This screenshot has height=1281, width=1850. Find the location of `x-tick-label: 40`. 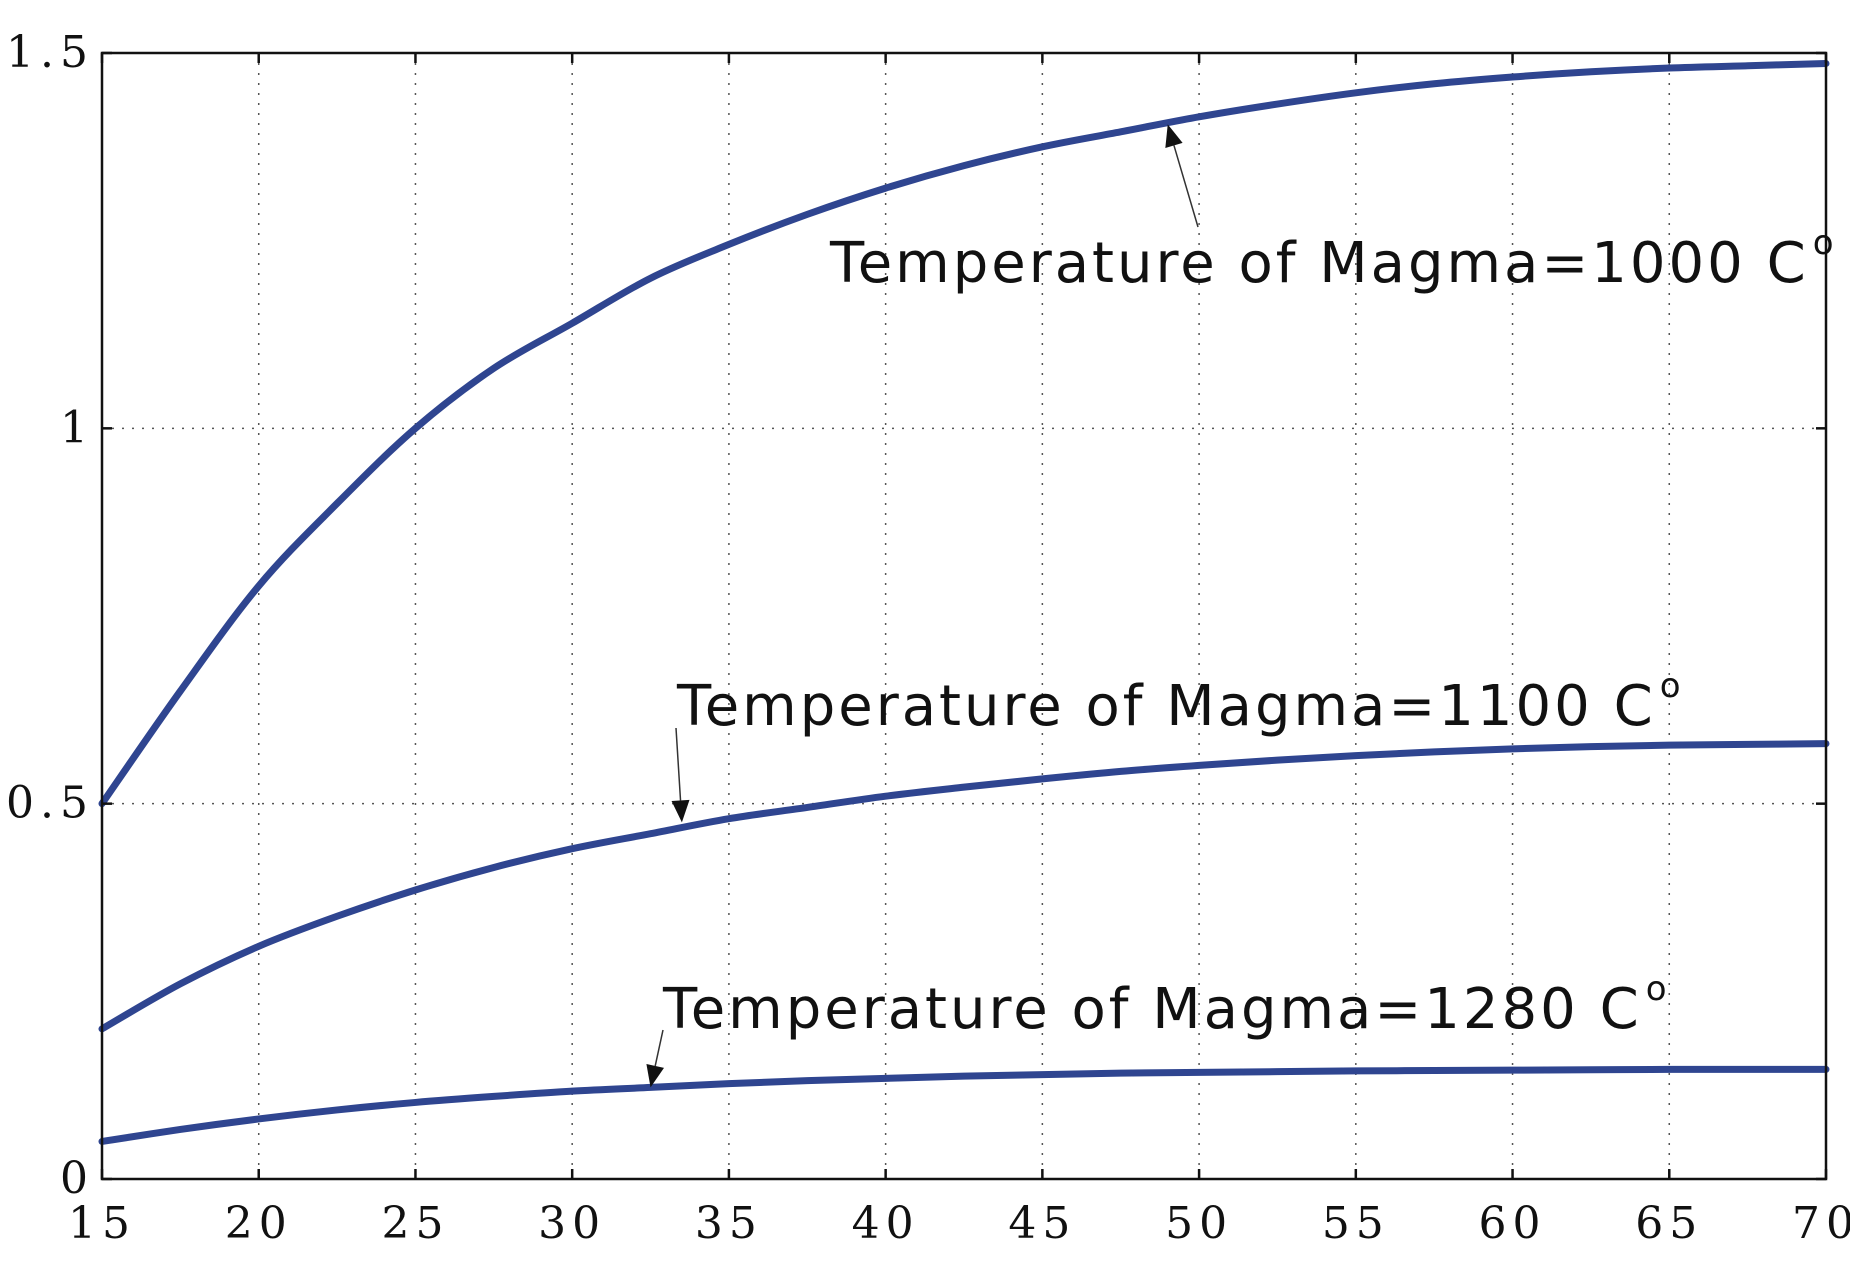

x-tick-label: 40 is located at coordinates (886, 1223).